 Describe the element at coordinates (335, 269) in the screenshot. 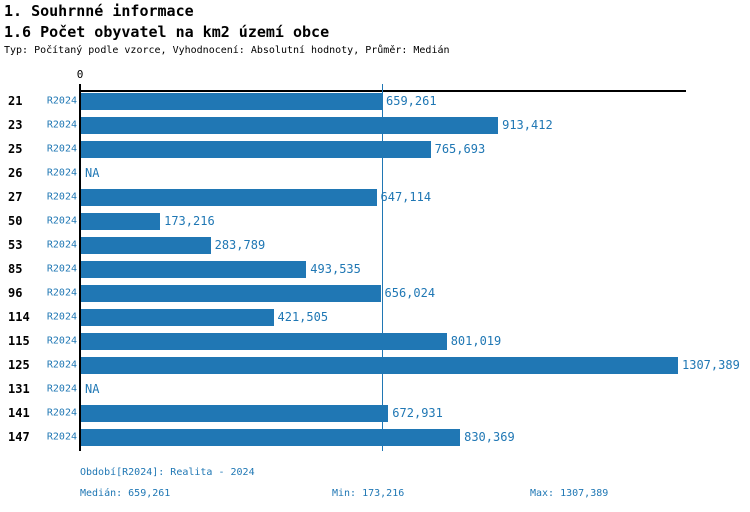

I see `bar-value-label: 493,535` at that location.